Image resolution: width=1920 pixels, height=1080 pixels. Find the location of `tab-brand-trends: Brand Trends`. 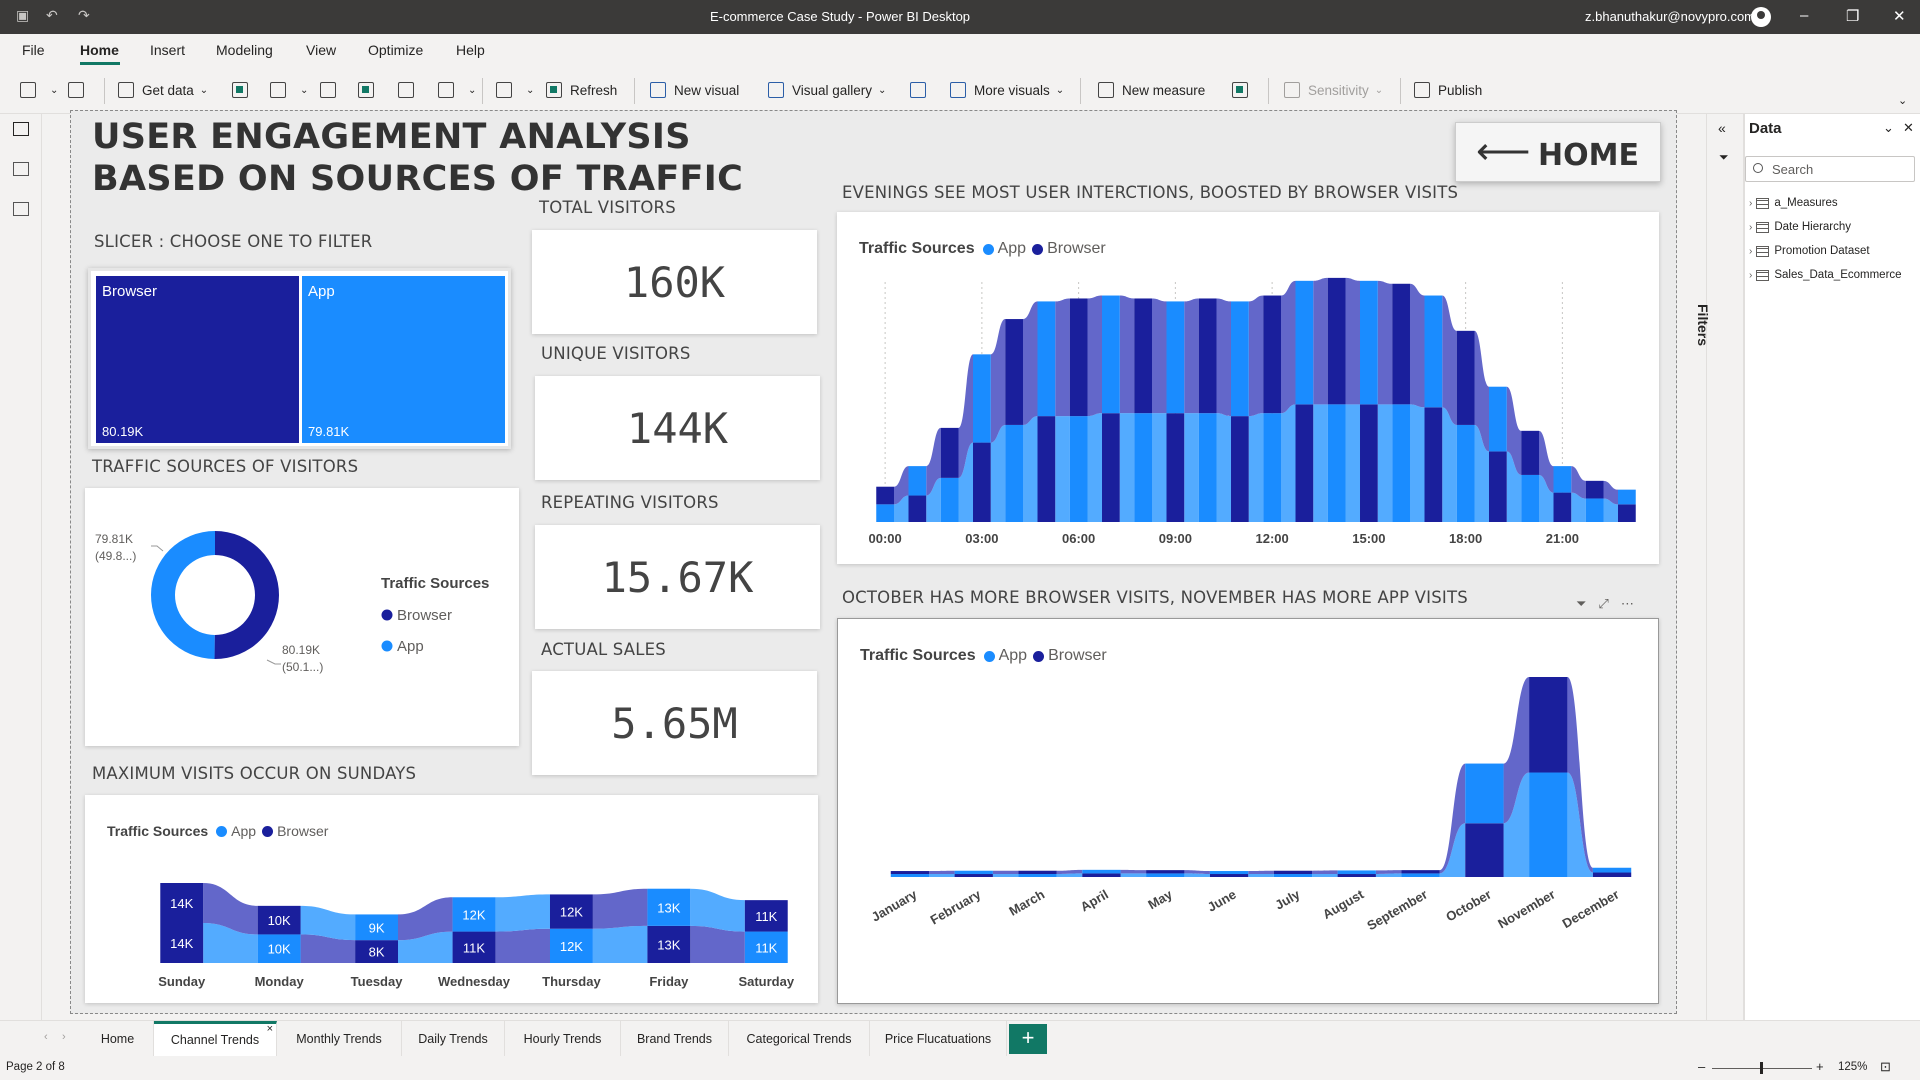

tab-brand-trends: Brand Trends is located at coordinates (675, 1039).